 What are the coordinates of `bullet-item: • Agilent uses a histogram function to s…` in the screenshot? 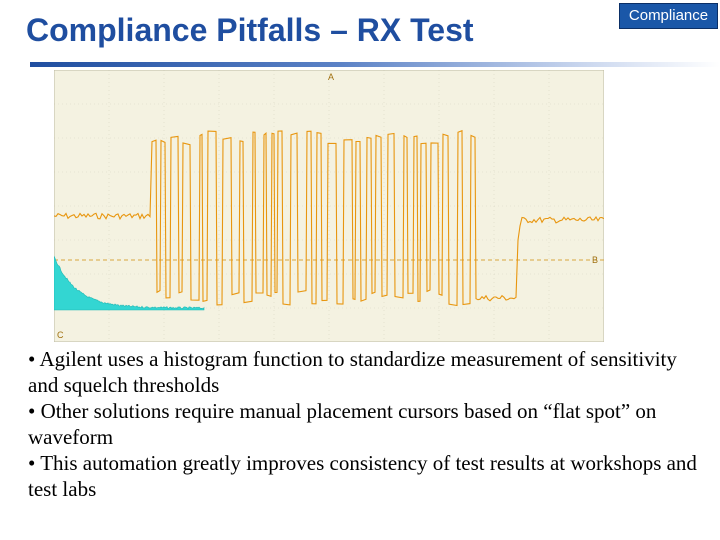 It's located at (352, 372).